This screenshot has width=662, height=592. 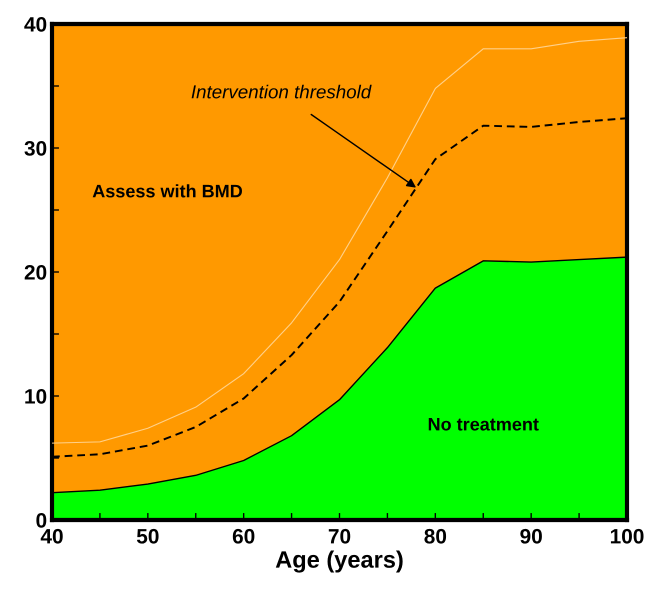 What do you see at coordinates (35, 24) in the screenshot?
I see `y-tick-label: 40` at bounding box center [35, 24].